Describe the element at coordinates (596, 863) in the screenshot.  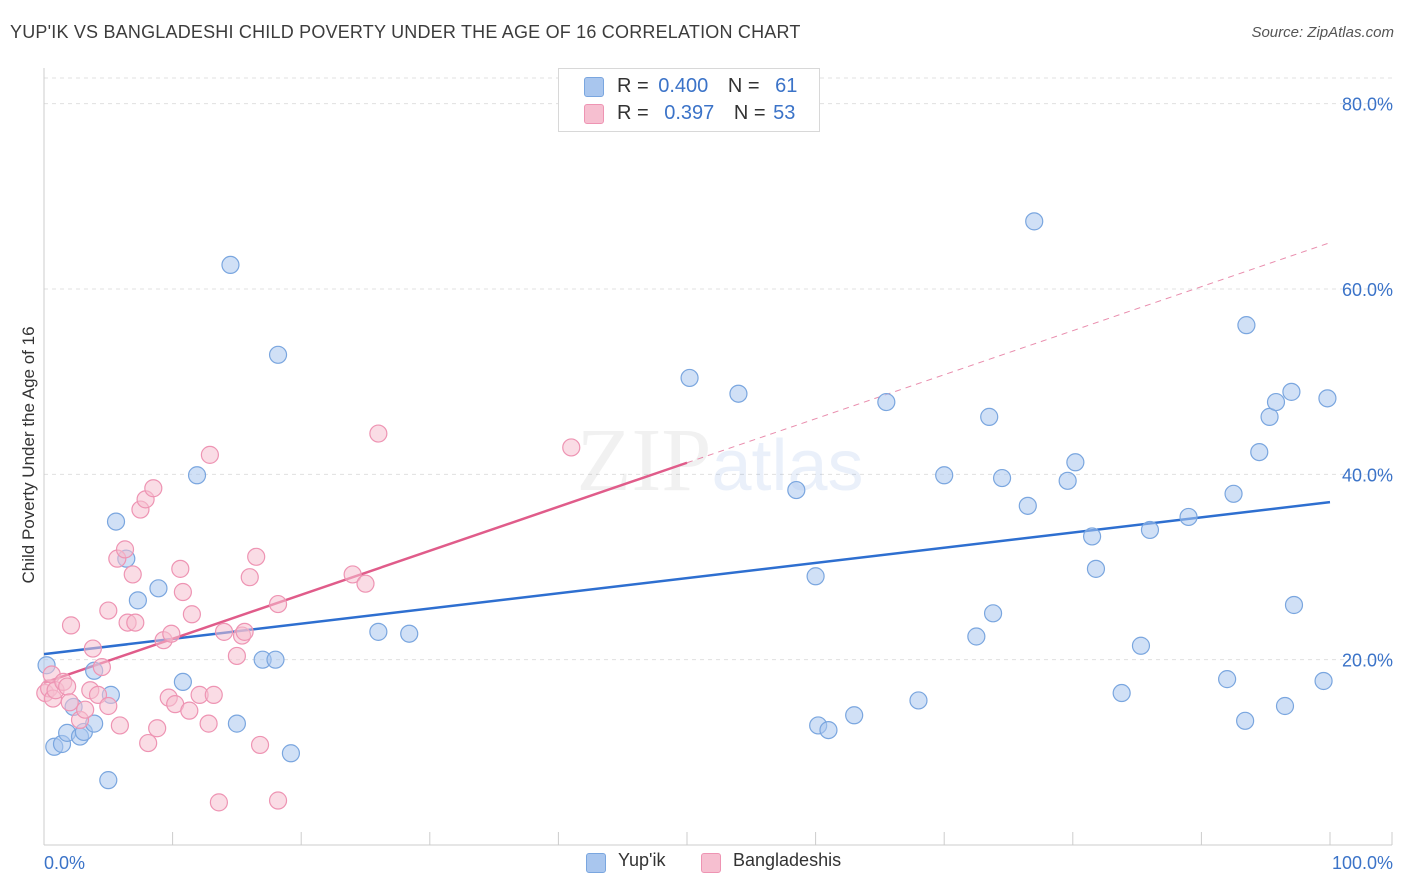
I see `series-swatch-yupik` at that location.